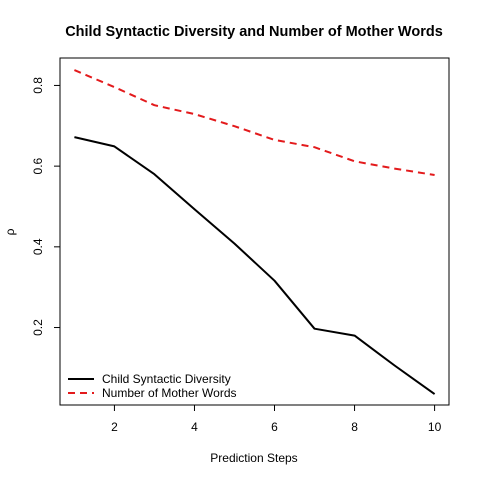 The width and height of the screenshot is (480, 480). What do you see at coordinates (253, 458) in the screenshot?
I see `x-axis-label: Prediction Steps` at bounding box center [253, 458].